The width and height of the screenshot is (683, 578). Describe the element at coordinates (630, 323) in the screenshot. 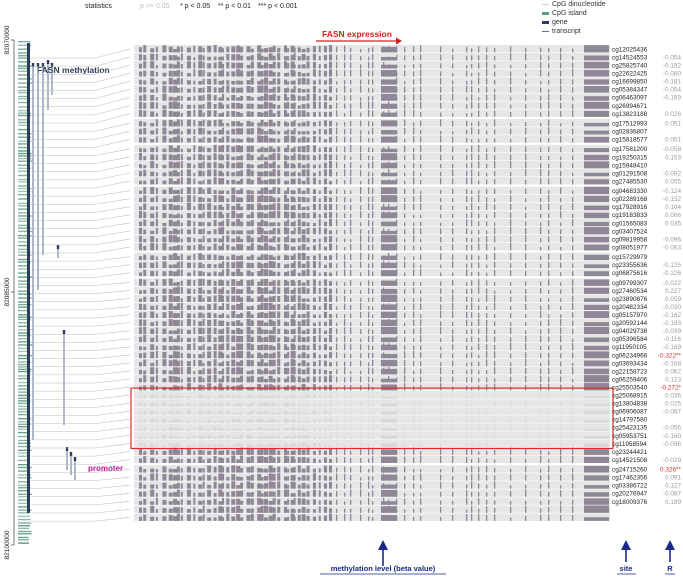

I see `site-label: cg20592144` at that location.